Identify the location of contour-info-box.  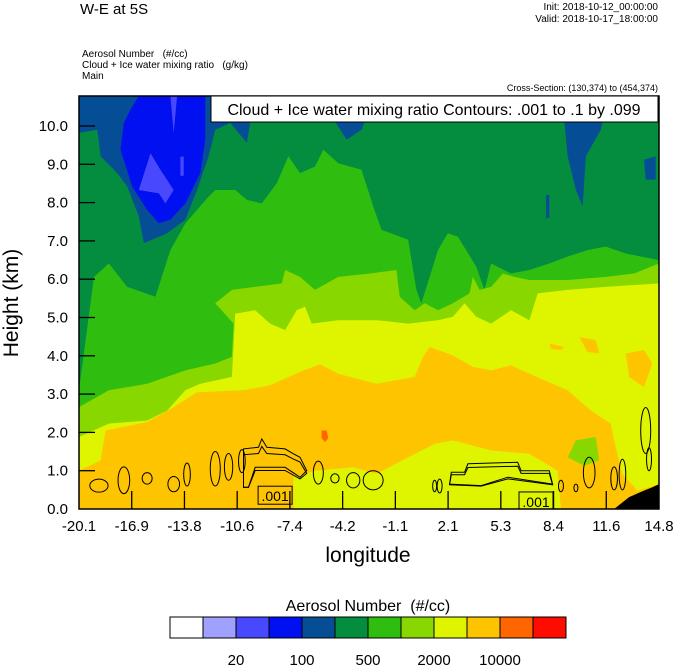
(434, 109).